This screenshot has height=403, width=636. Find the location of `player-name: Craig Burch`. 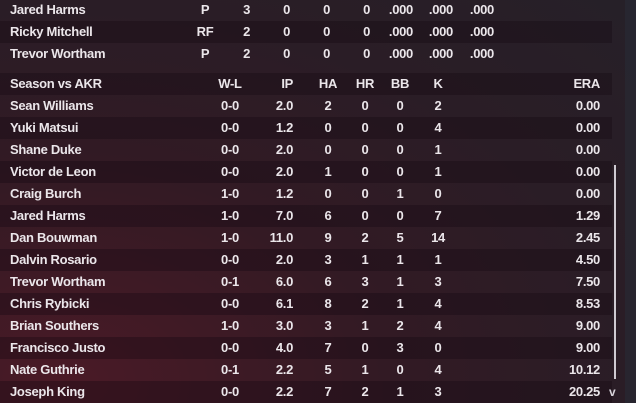

player-name: Craig Burch is located at coordinates (46, 193).